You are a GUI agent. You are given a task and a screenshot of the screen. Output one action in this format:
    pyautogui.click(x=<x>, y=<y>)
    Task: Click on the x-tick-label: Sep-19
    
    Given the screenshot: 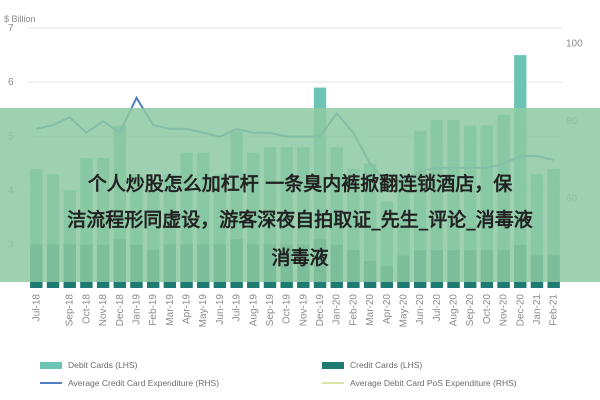 What is the action you would take?
    pyautogui.click(x=270, y=310)
    